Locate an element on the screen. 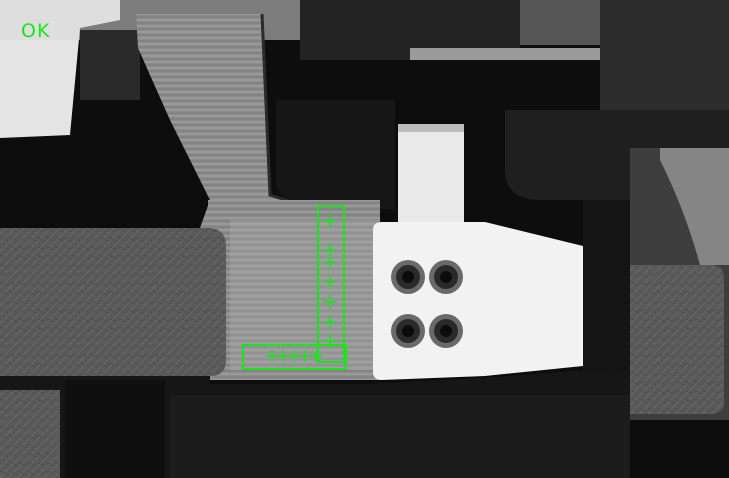 This screenshot has width=729, height=478. roi-horizontal-box is located at coordinates (294, 357).